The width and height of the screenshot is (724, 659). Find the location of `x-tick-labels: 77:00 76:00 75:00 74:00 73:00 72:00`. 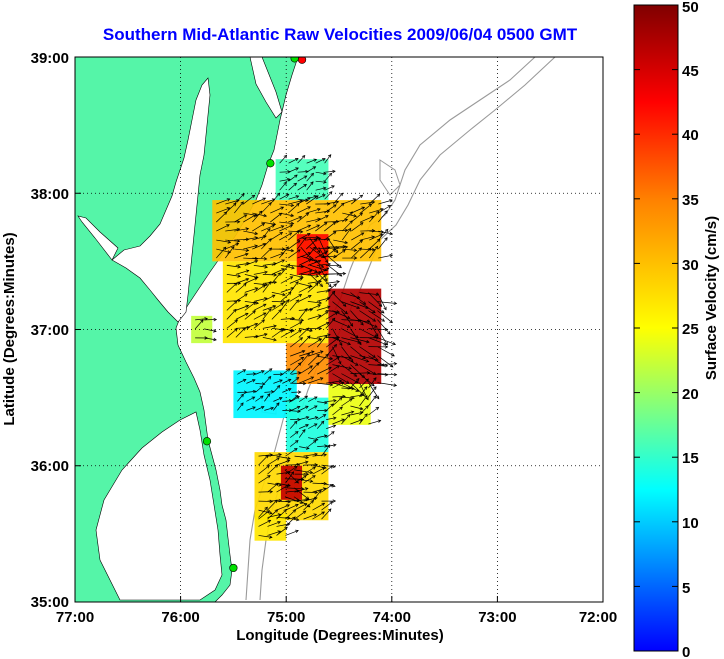

x-tick-labels: 77:00 76:00 75:00 74:00 73:00 72:00 is located at coordinates (336, 617).